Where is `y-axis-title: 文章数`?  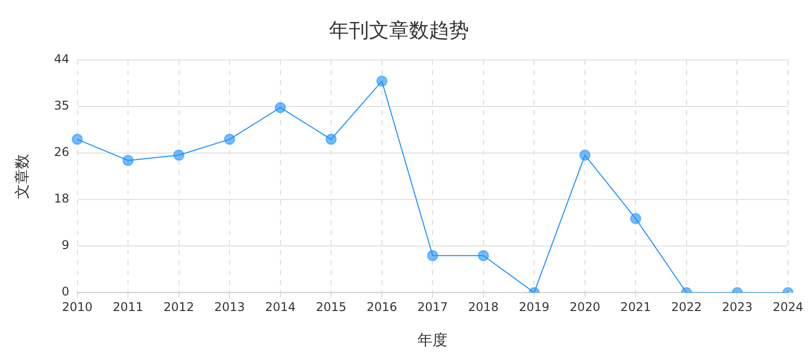
y-axis-title: 文章数 is located at coordinates (21, 176).